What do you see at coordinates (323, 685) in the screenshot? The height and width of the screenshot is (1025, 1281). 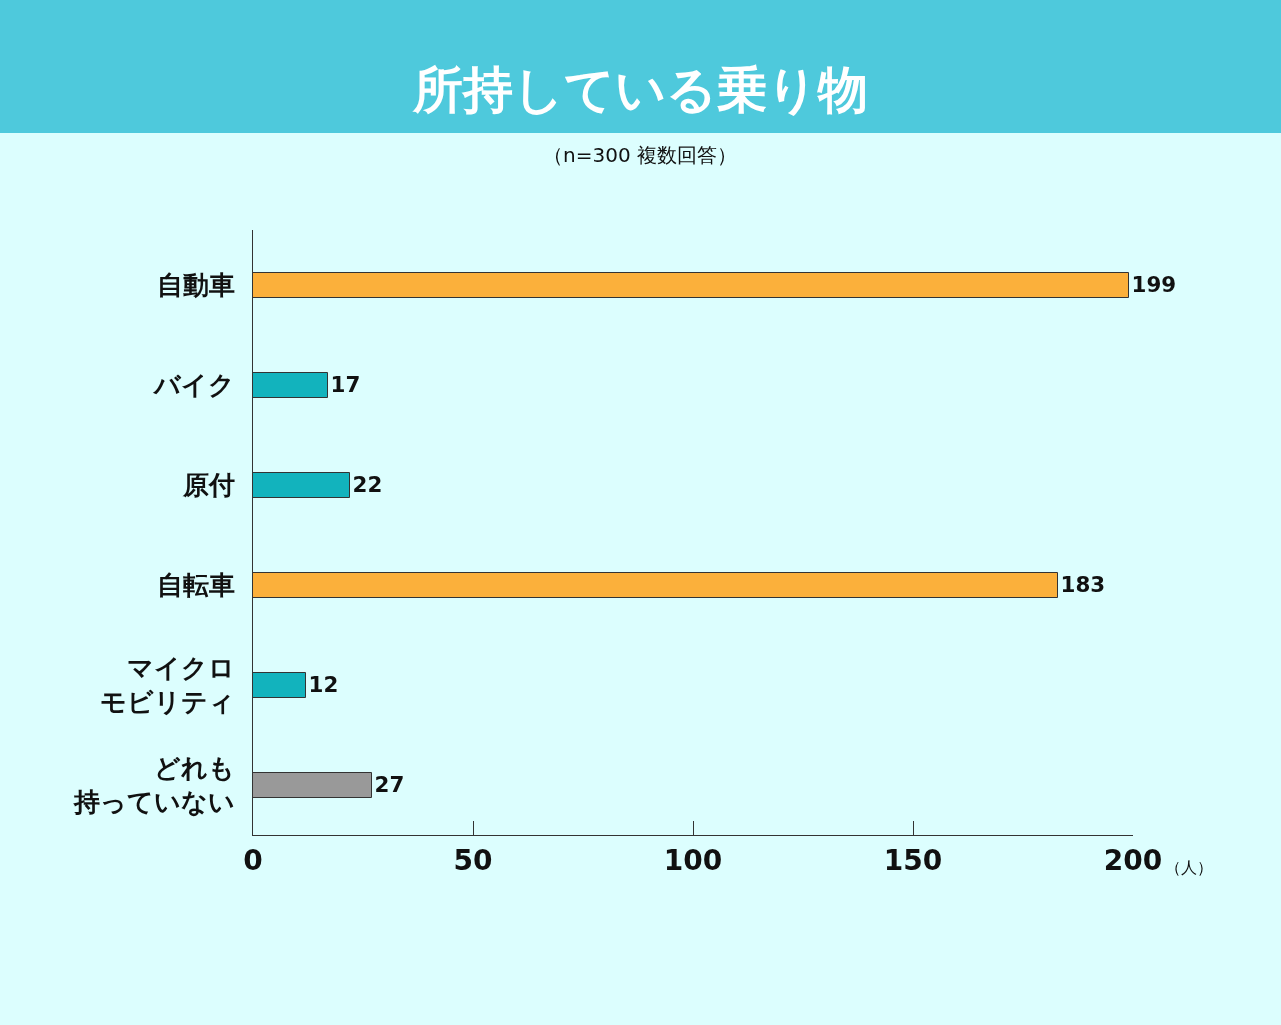 I see `data-label: 12` at bounding box center [323, 685].